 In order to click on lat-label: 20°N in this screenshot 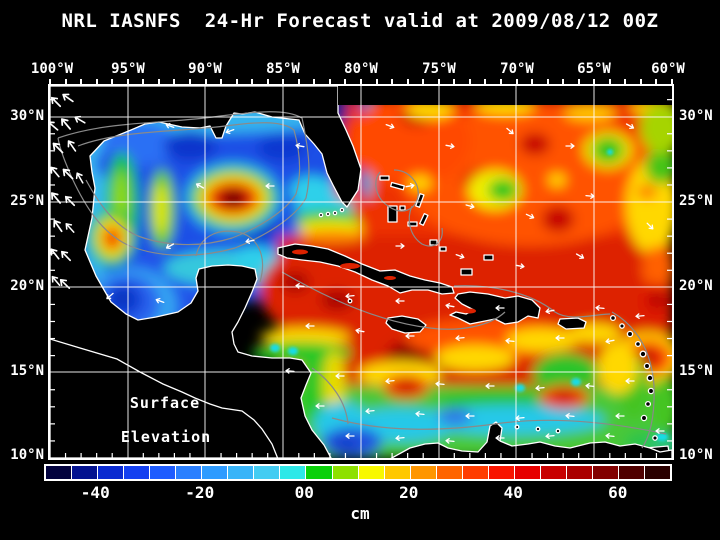, I will do `click(696, 286)`.